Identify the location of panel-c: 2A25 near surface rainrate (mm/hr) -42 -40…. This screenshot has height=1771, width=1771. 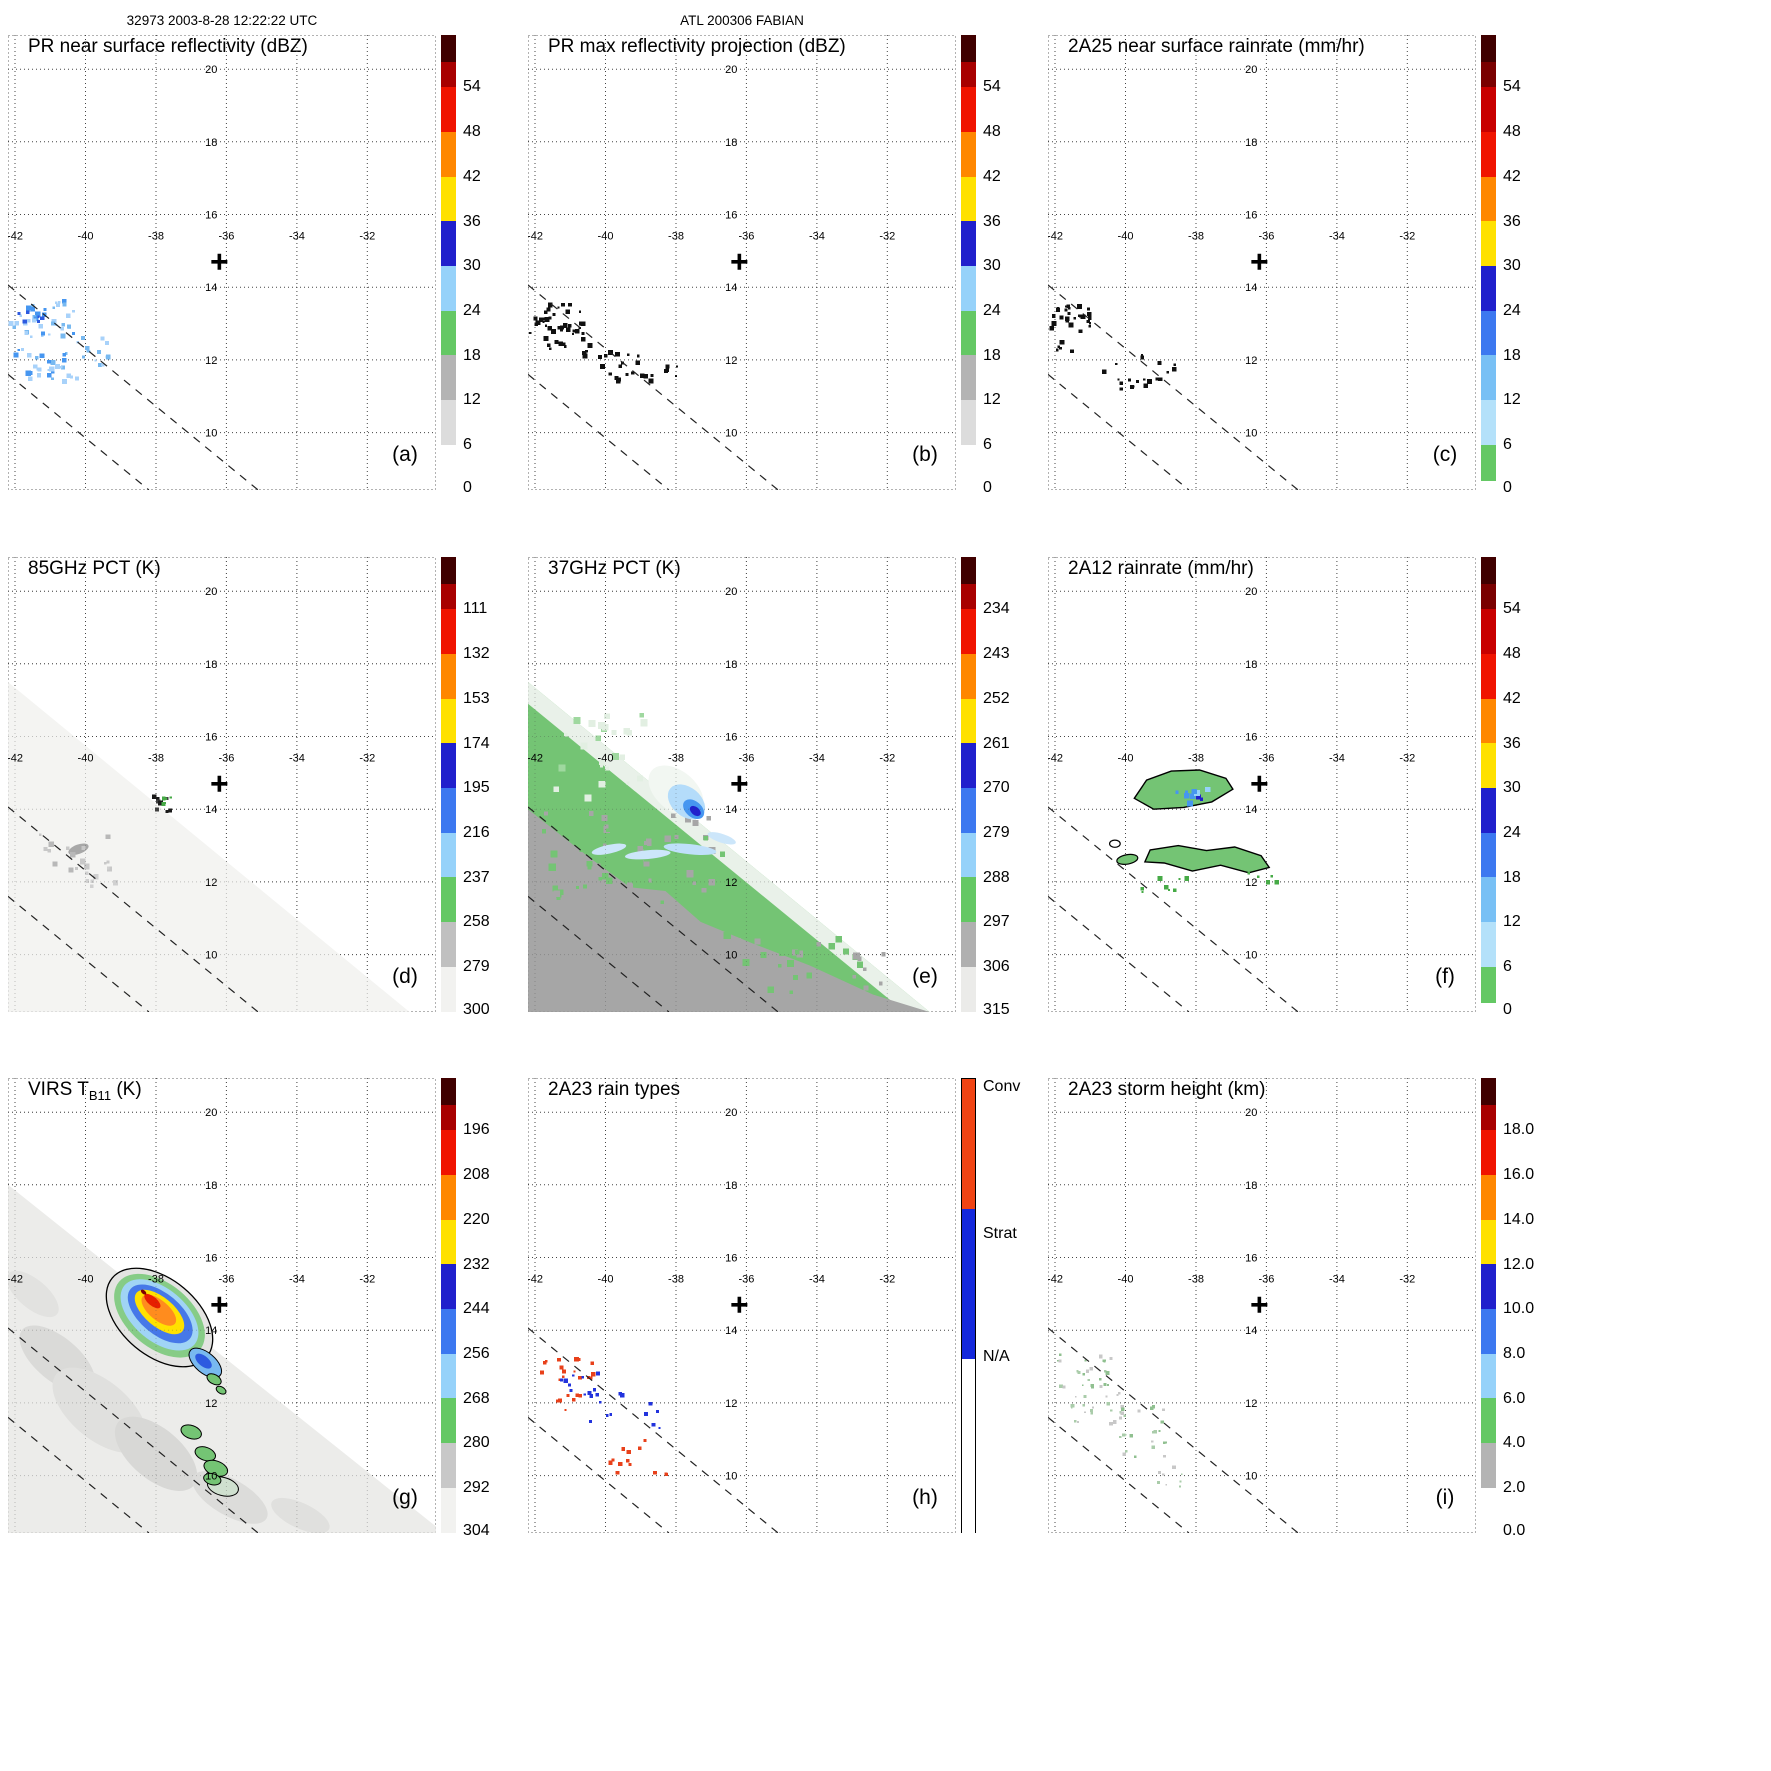
(1298, 261).